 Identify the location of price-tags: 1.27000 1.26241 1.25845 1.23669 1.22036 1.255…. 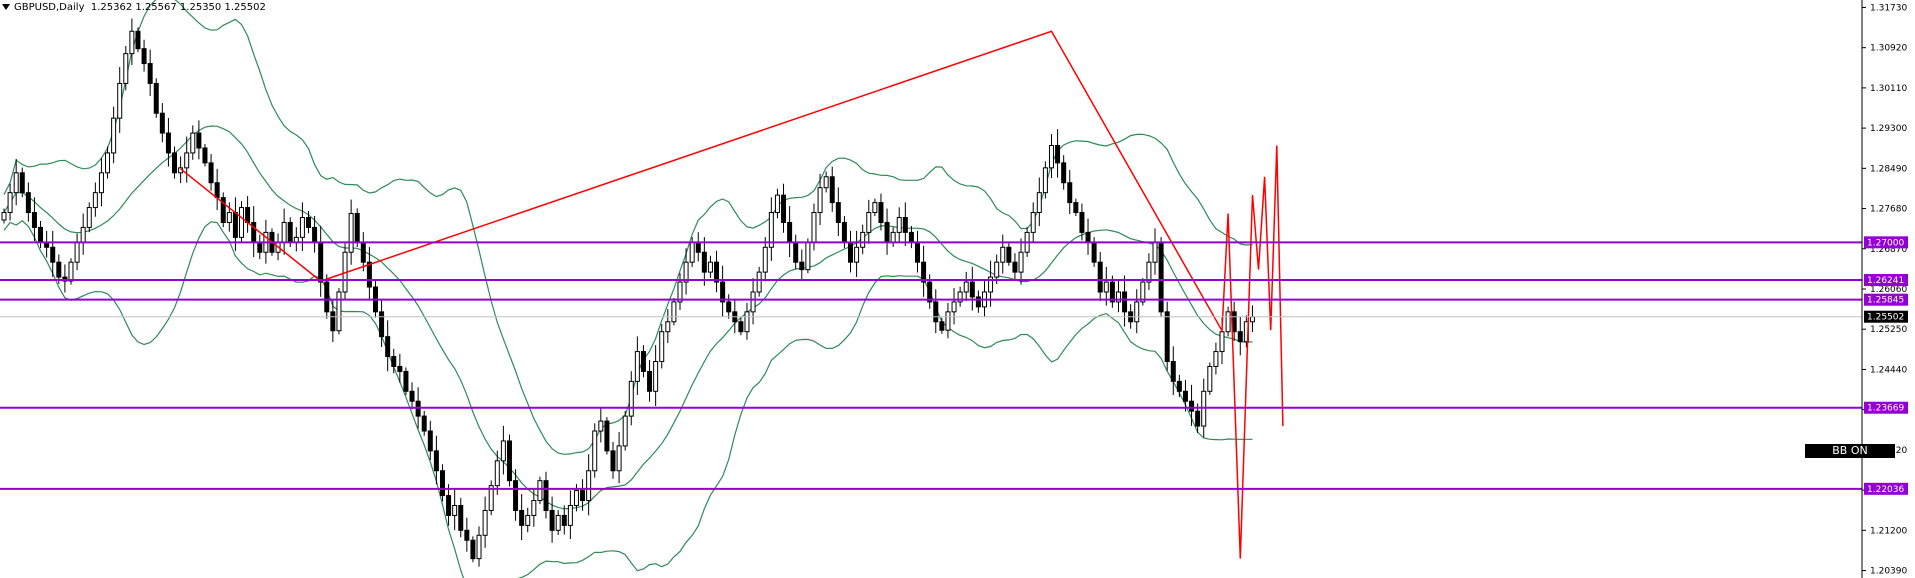
(1886, 365).